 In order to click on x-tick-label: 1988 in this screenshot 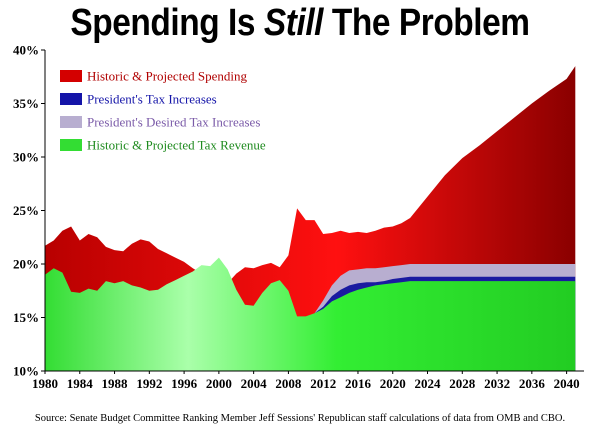, I will do `click(115, 383)`.